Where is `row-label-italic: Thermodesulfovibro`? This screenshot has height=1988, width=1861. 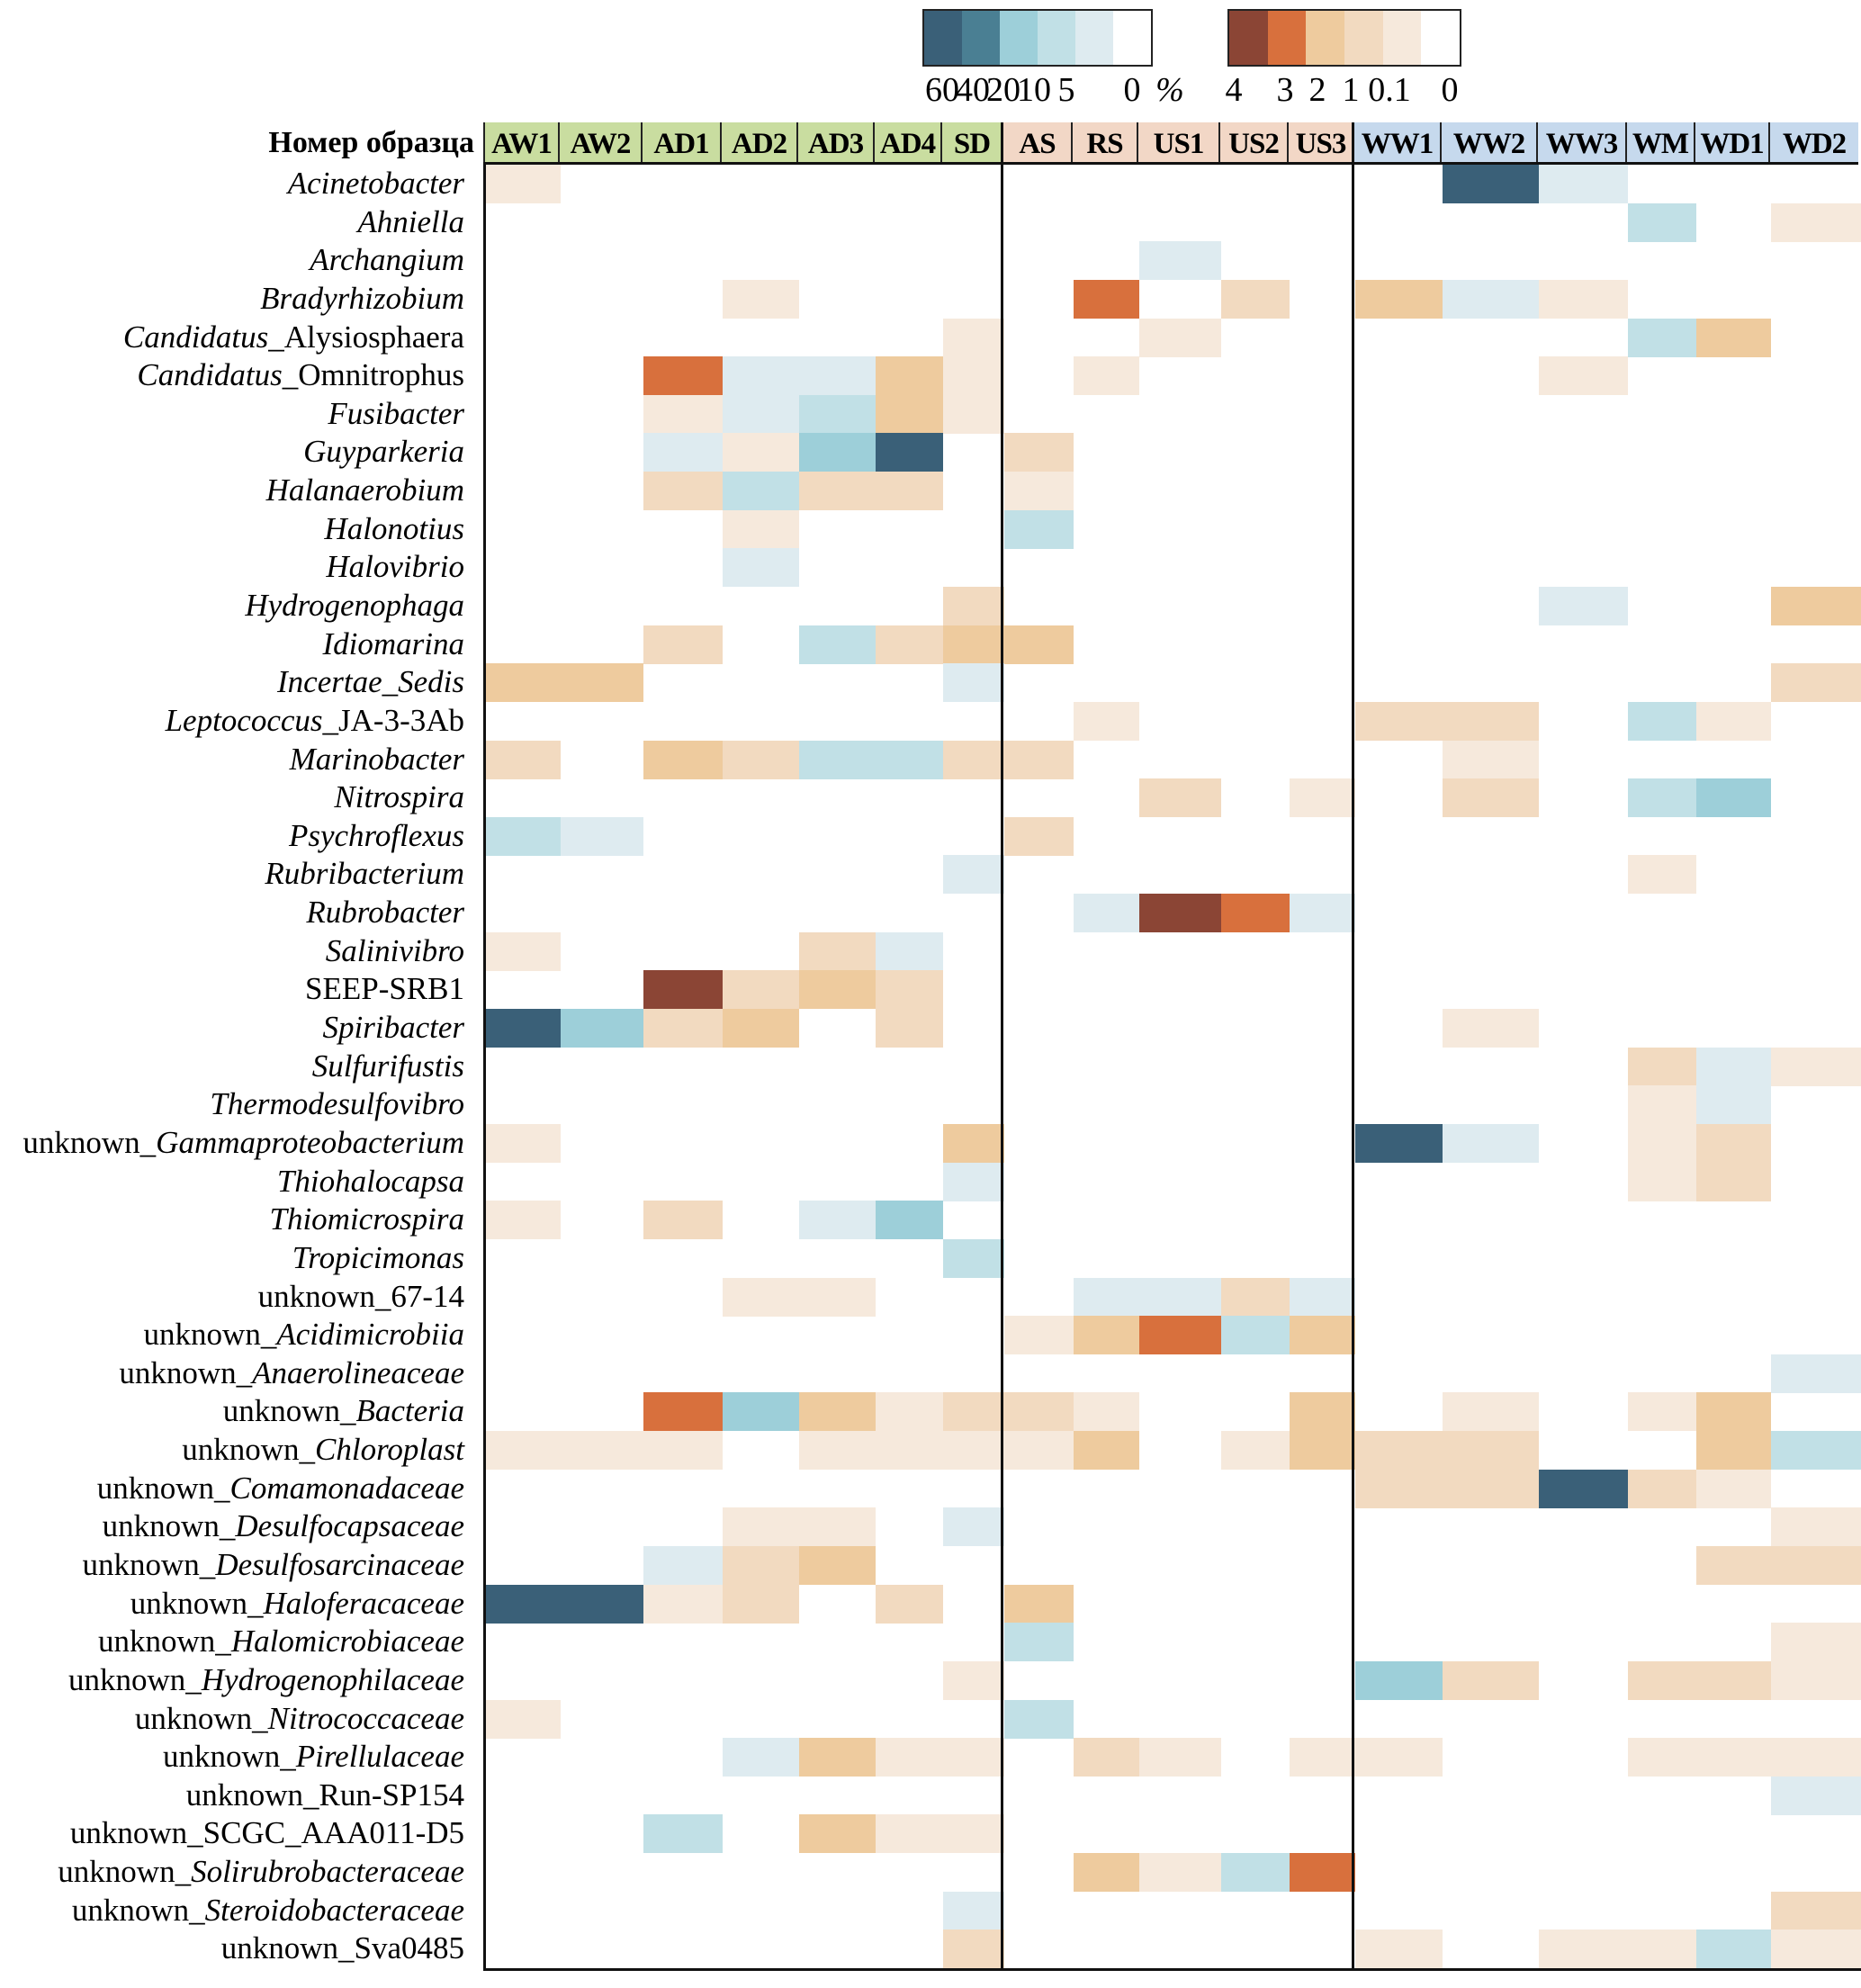 row-label-italic: Thermodesulfovibro is located at coordinates (337, 1104).